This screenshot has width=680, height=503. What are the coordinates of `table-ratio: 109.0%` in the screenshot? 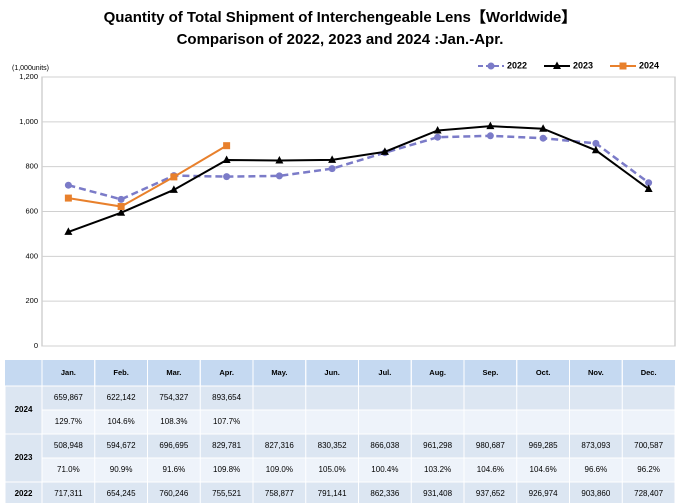 It's located at (279, 469).